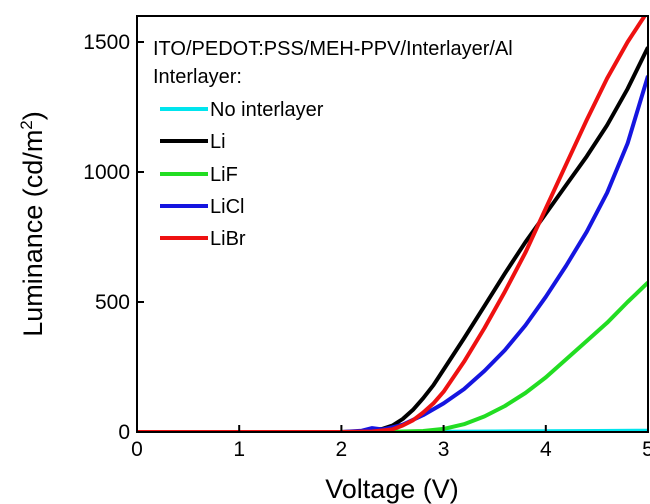 Image resolution: width=650 pixels, height=504 pixels. I want to click on x-tick-label: 4, so click(546, 449).